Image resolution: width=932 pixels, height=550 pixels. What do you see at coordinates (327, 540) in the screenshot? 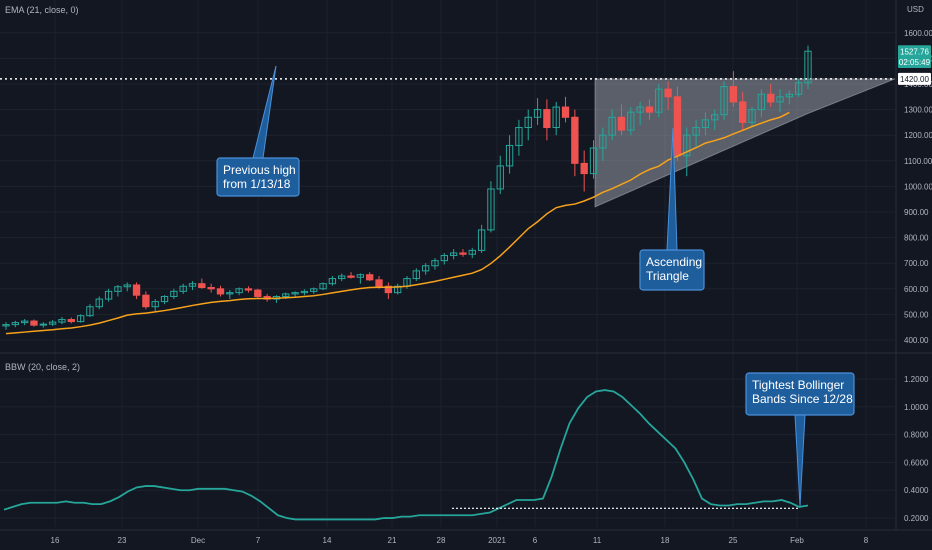
I see `time-tick-label: 14` at bounding box center [327, 540].